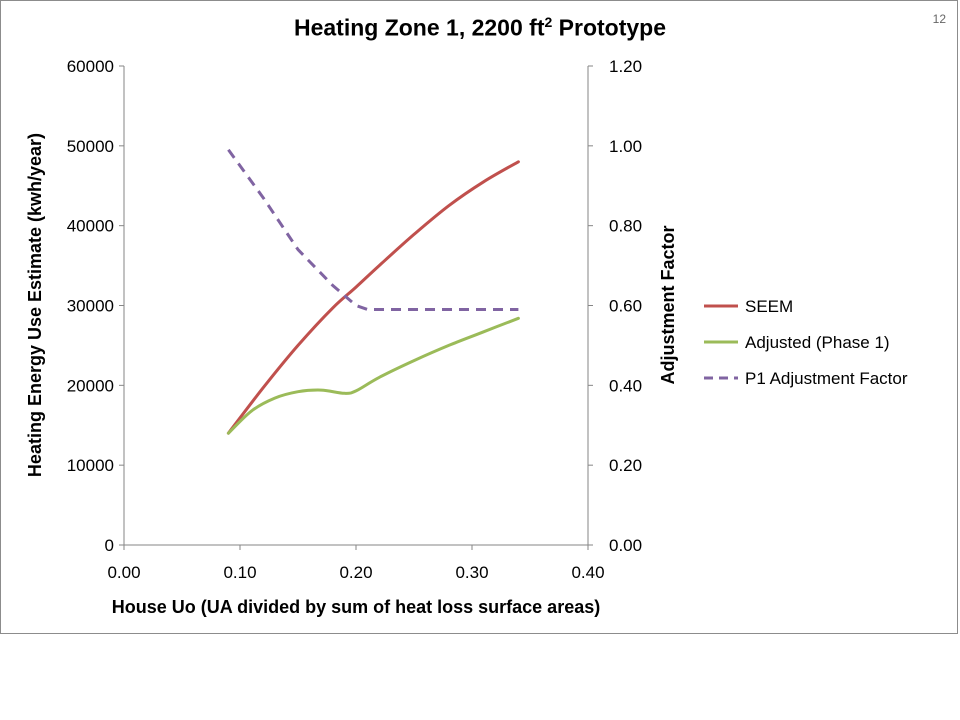 The width and height of the screenshot is (960, 720). I want to click on chart-title-suffix: Prototype, so click(609, 27).